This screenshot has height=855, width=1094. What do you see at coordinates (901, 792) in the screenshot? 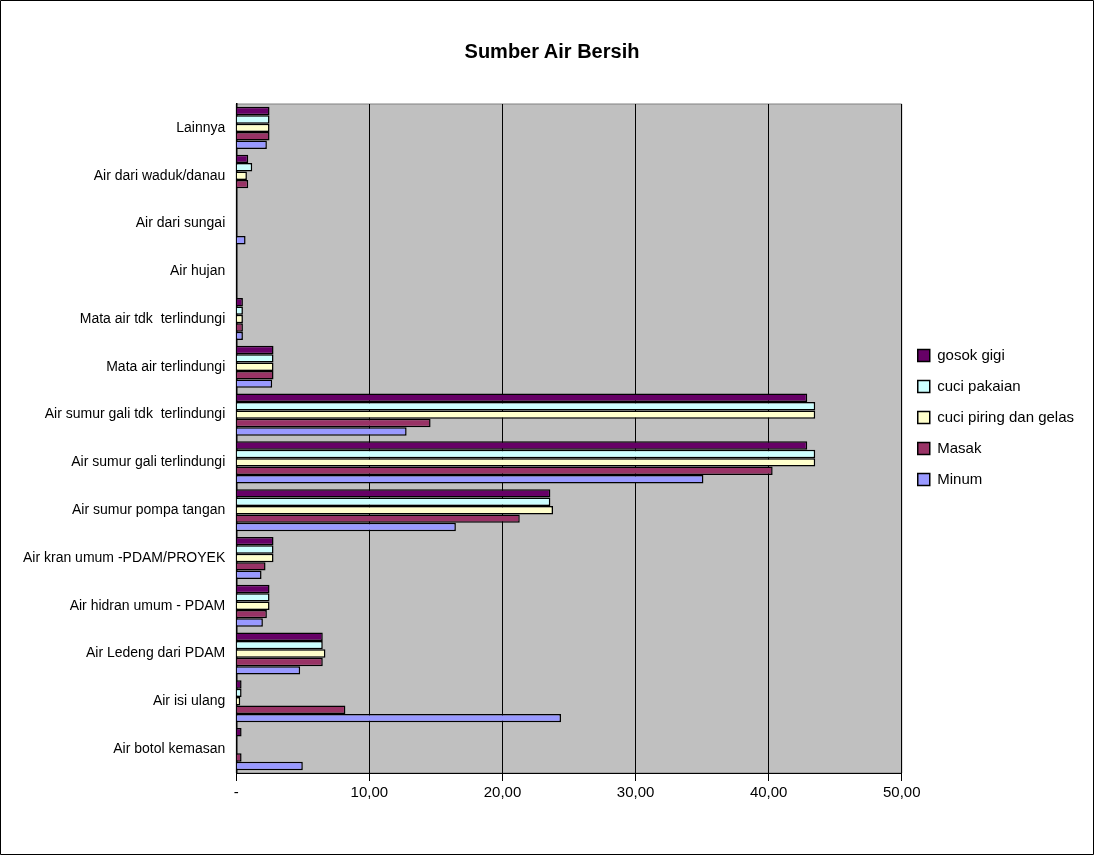
I see `x-tick-label: 50,00` at bounding box center [901, 792].